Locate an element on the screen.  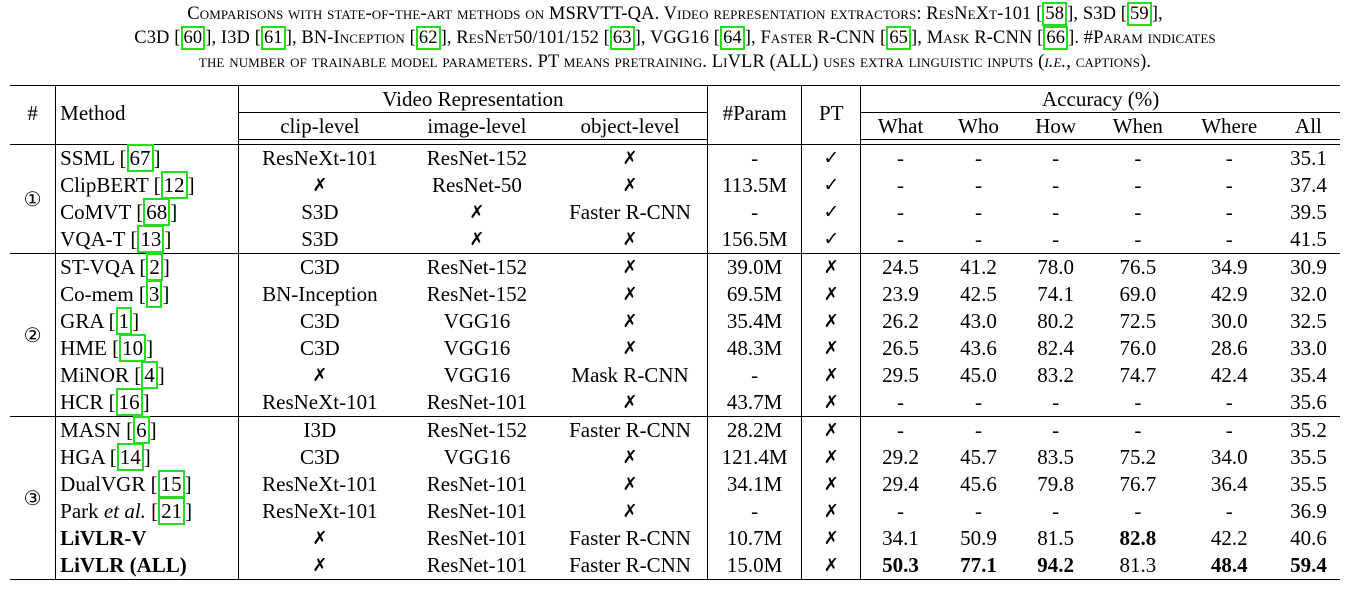
cell-what: 29.5 is located at coordinates (900, 375).